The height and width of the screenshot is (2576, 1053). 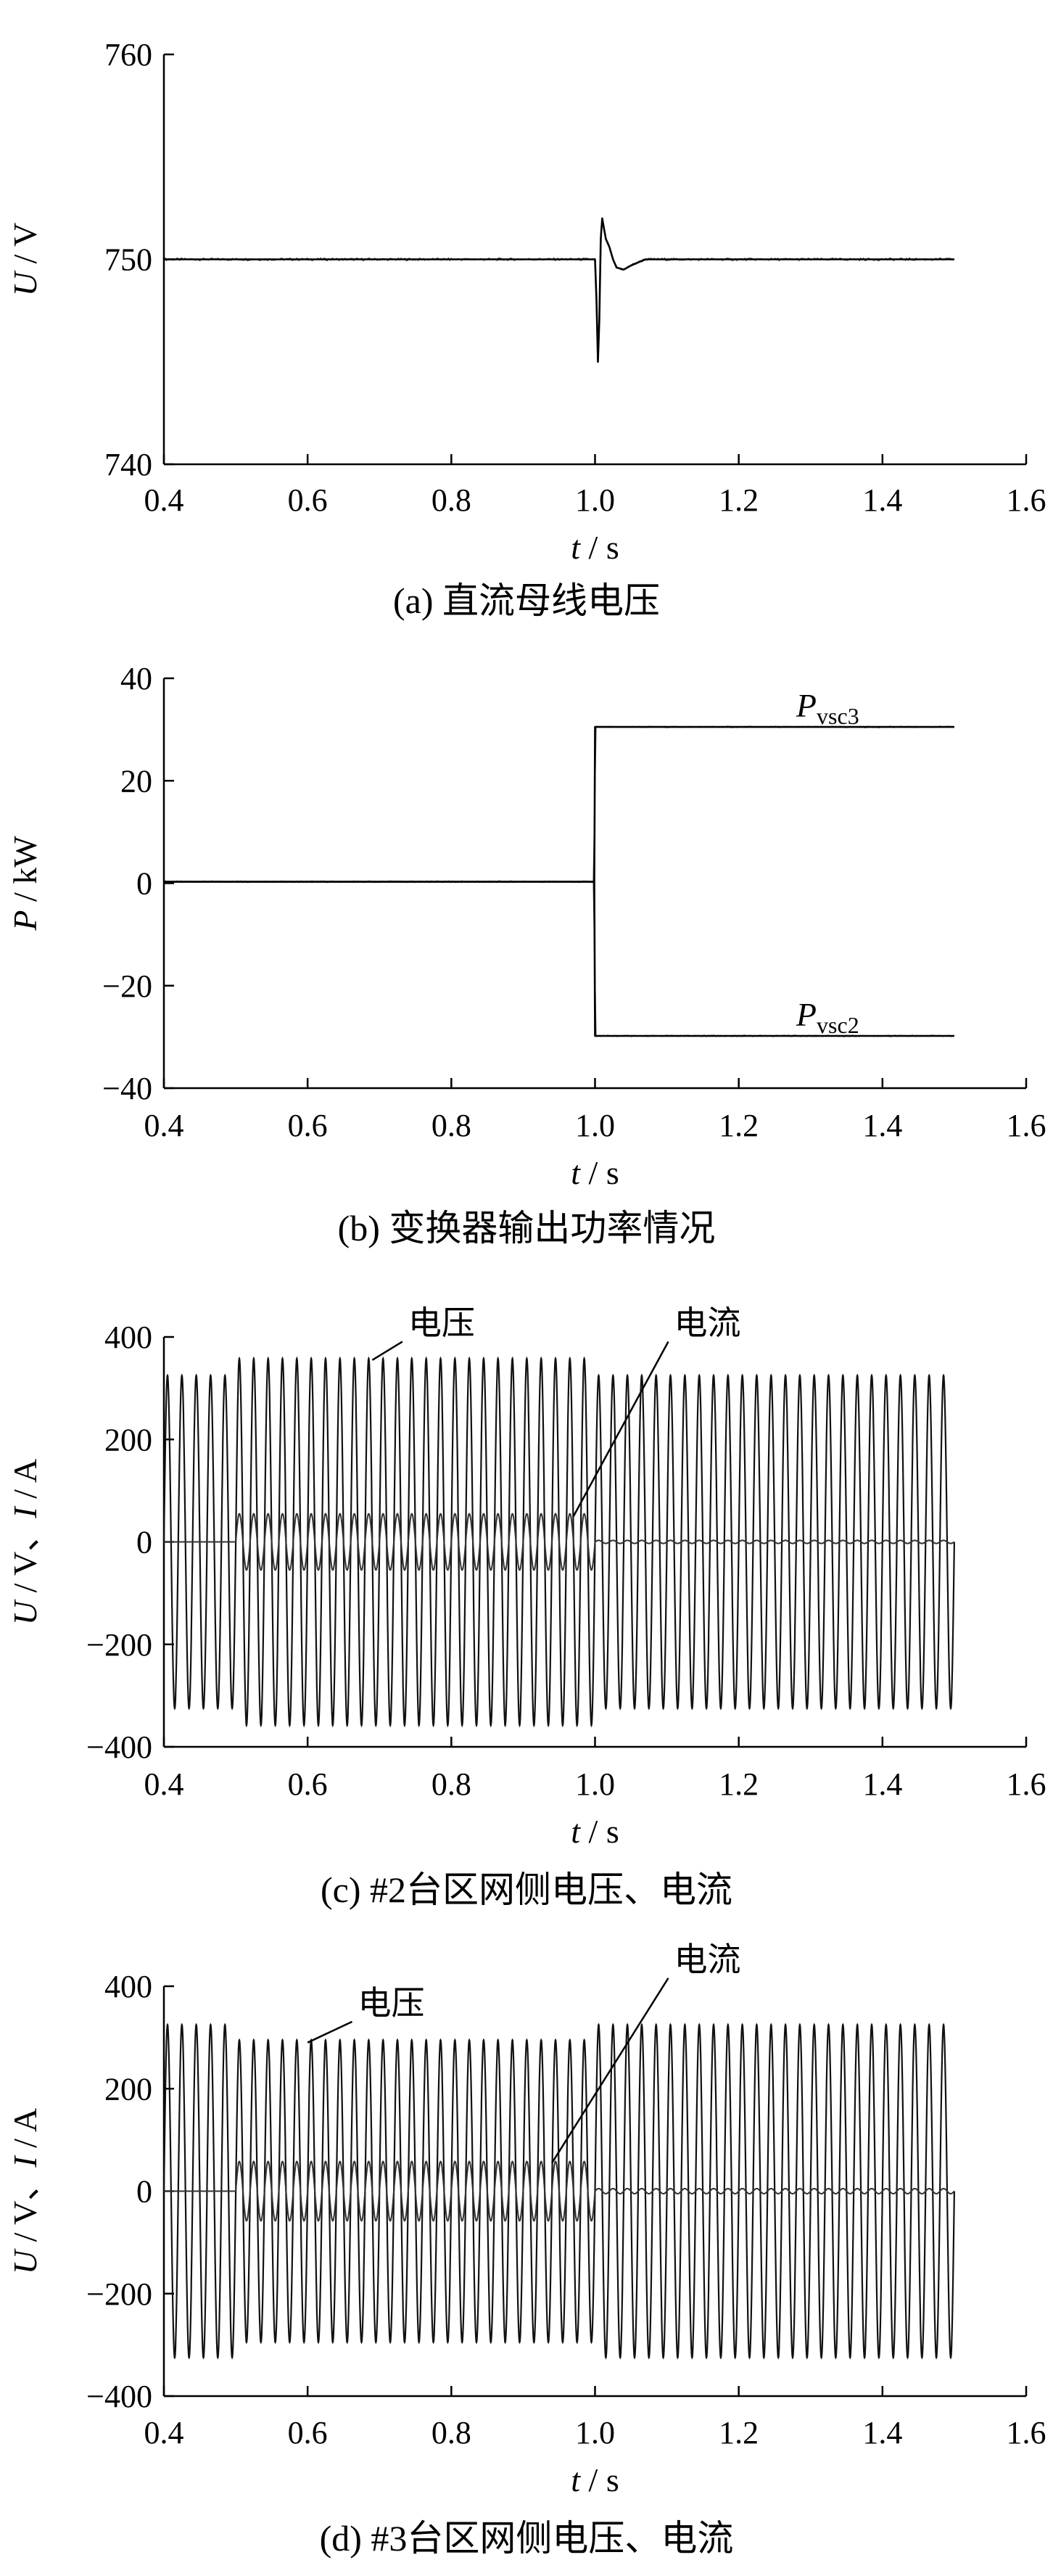 I want to click on chart-caption: (b) 变换器输出功率情况, so click(x=527, y=1228).